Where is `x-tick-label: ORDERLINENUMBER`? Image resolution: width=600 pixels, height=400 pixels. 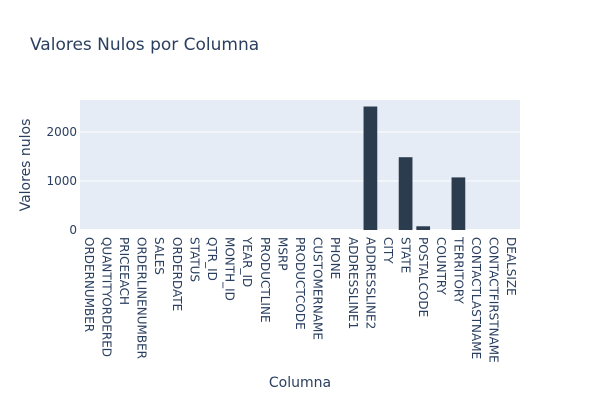 x-tick-label: ORDERLINENUMBER is located at coordinates (142, 298).